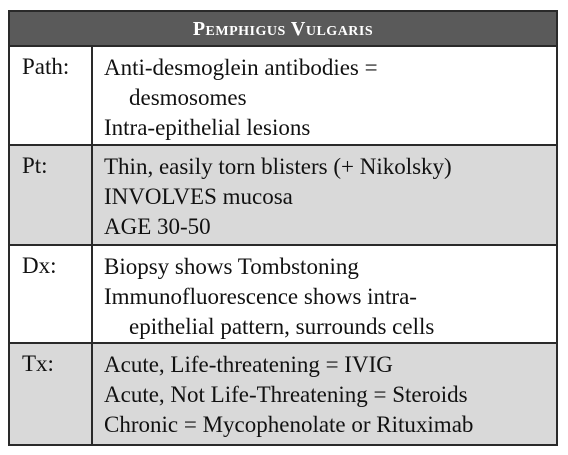 The height and width of the screenshot is (455, 568). What do you see at coordinates (260, 296) in the screenshot?
I see `content-line: Immunofluorescence shows intra-` at bounding box center [260, 296].